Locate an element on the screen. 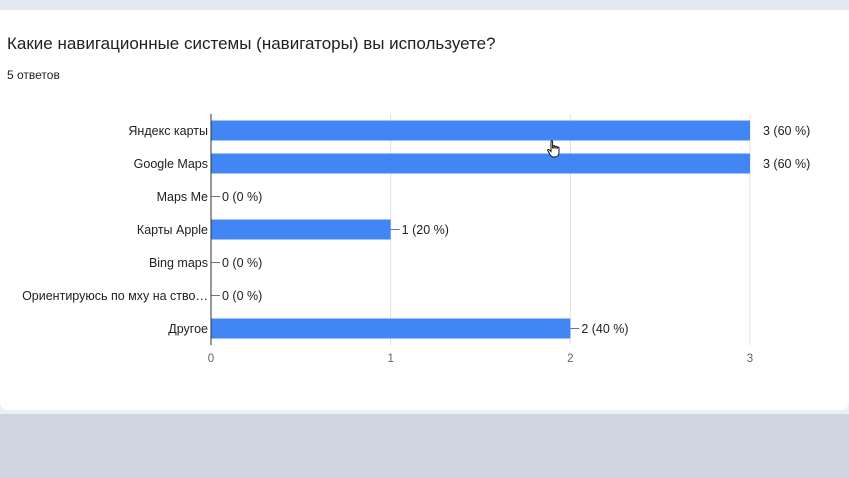 The image size is (849, 478). category-label: Карты Apple is located at coordinates (172, 230).